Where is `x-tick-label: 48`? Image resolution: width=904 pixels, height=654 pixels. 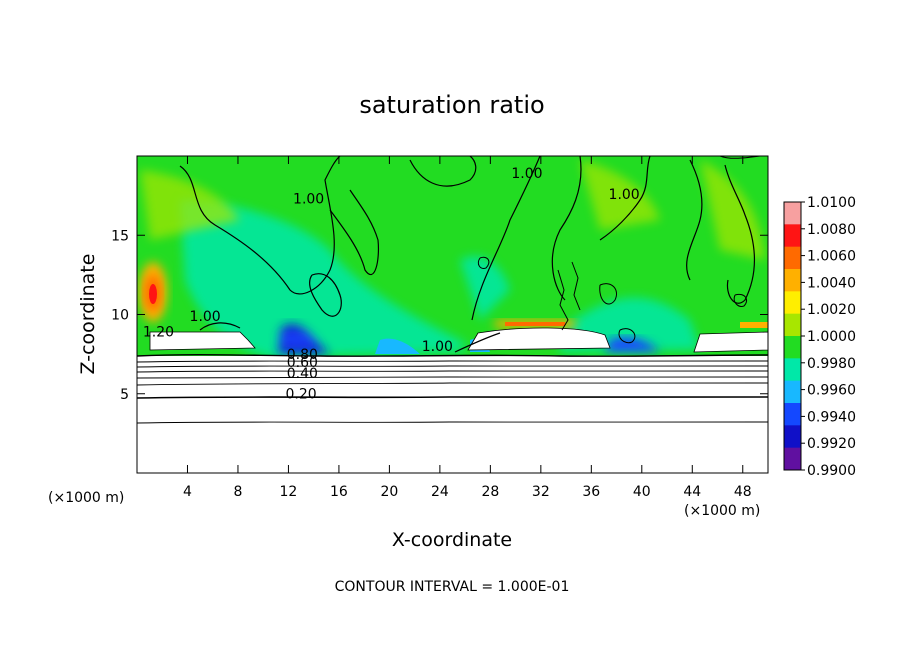 x-tick-label: 48 is located at coordinates (743, 492).